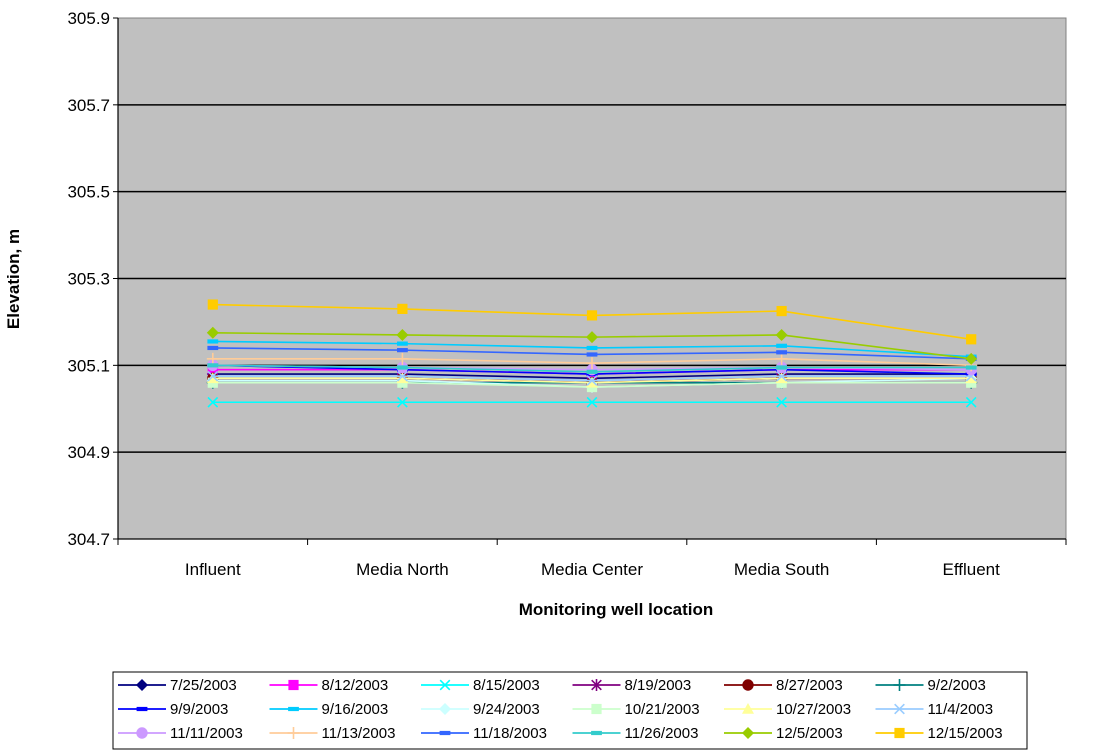 Image resolution: width=1108 pixels, height=750 pixels. I want to click on legend-entry: 12/15/2003, so click(939, 733).